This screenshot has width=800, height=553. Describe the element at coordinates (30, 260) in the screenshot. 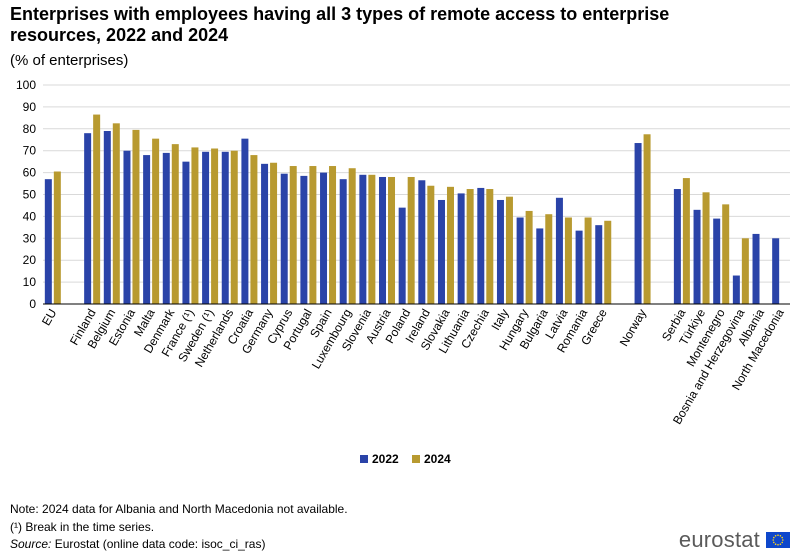

I see `y-tick-label: 20` at that location.